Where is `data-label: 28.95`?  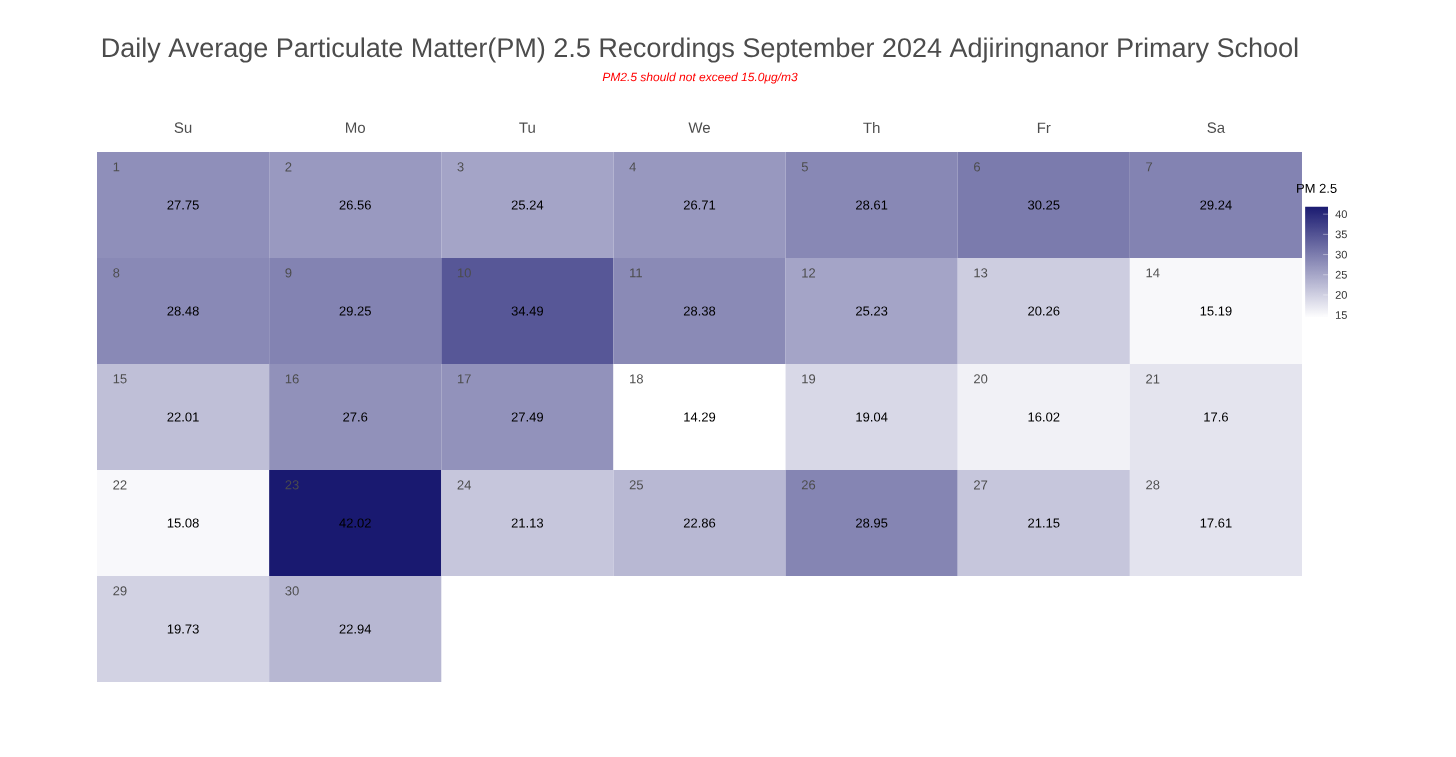
data-label: 28.95 is located at coordinates (872, 523).